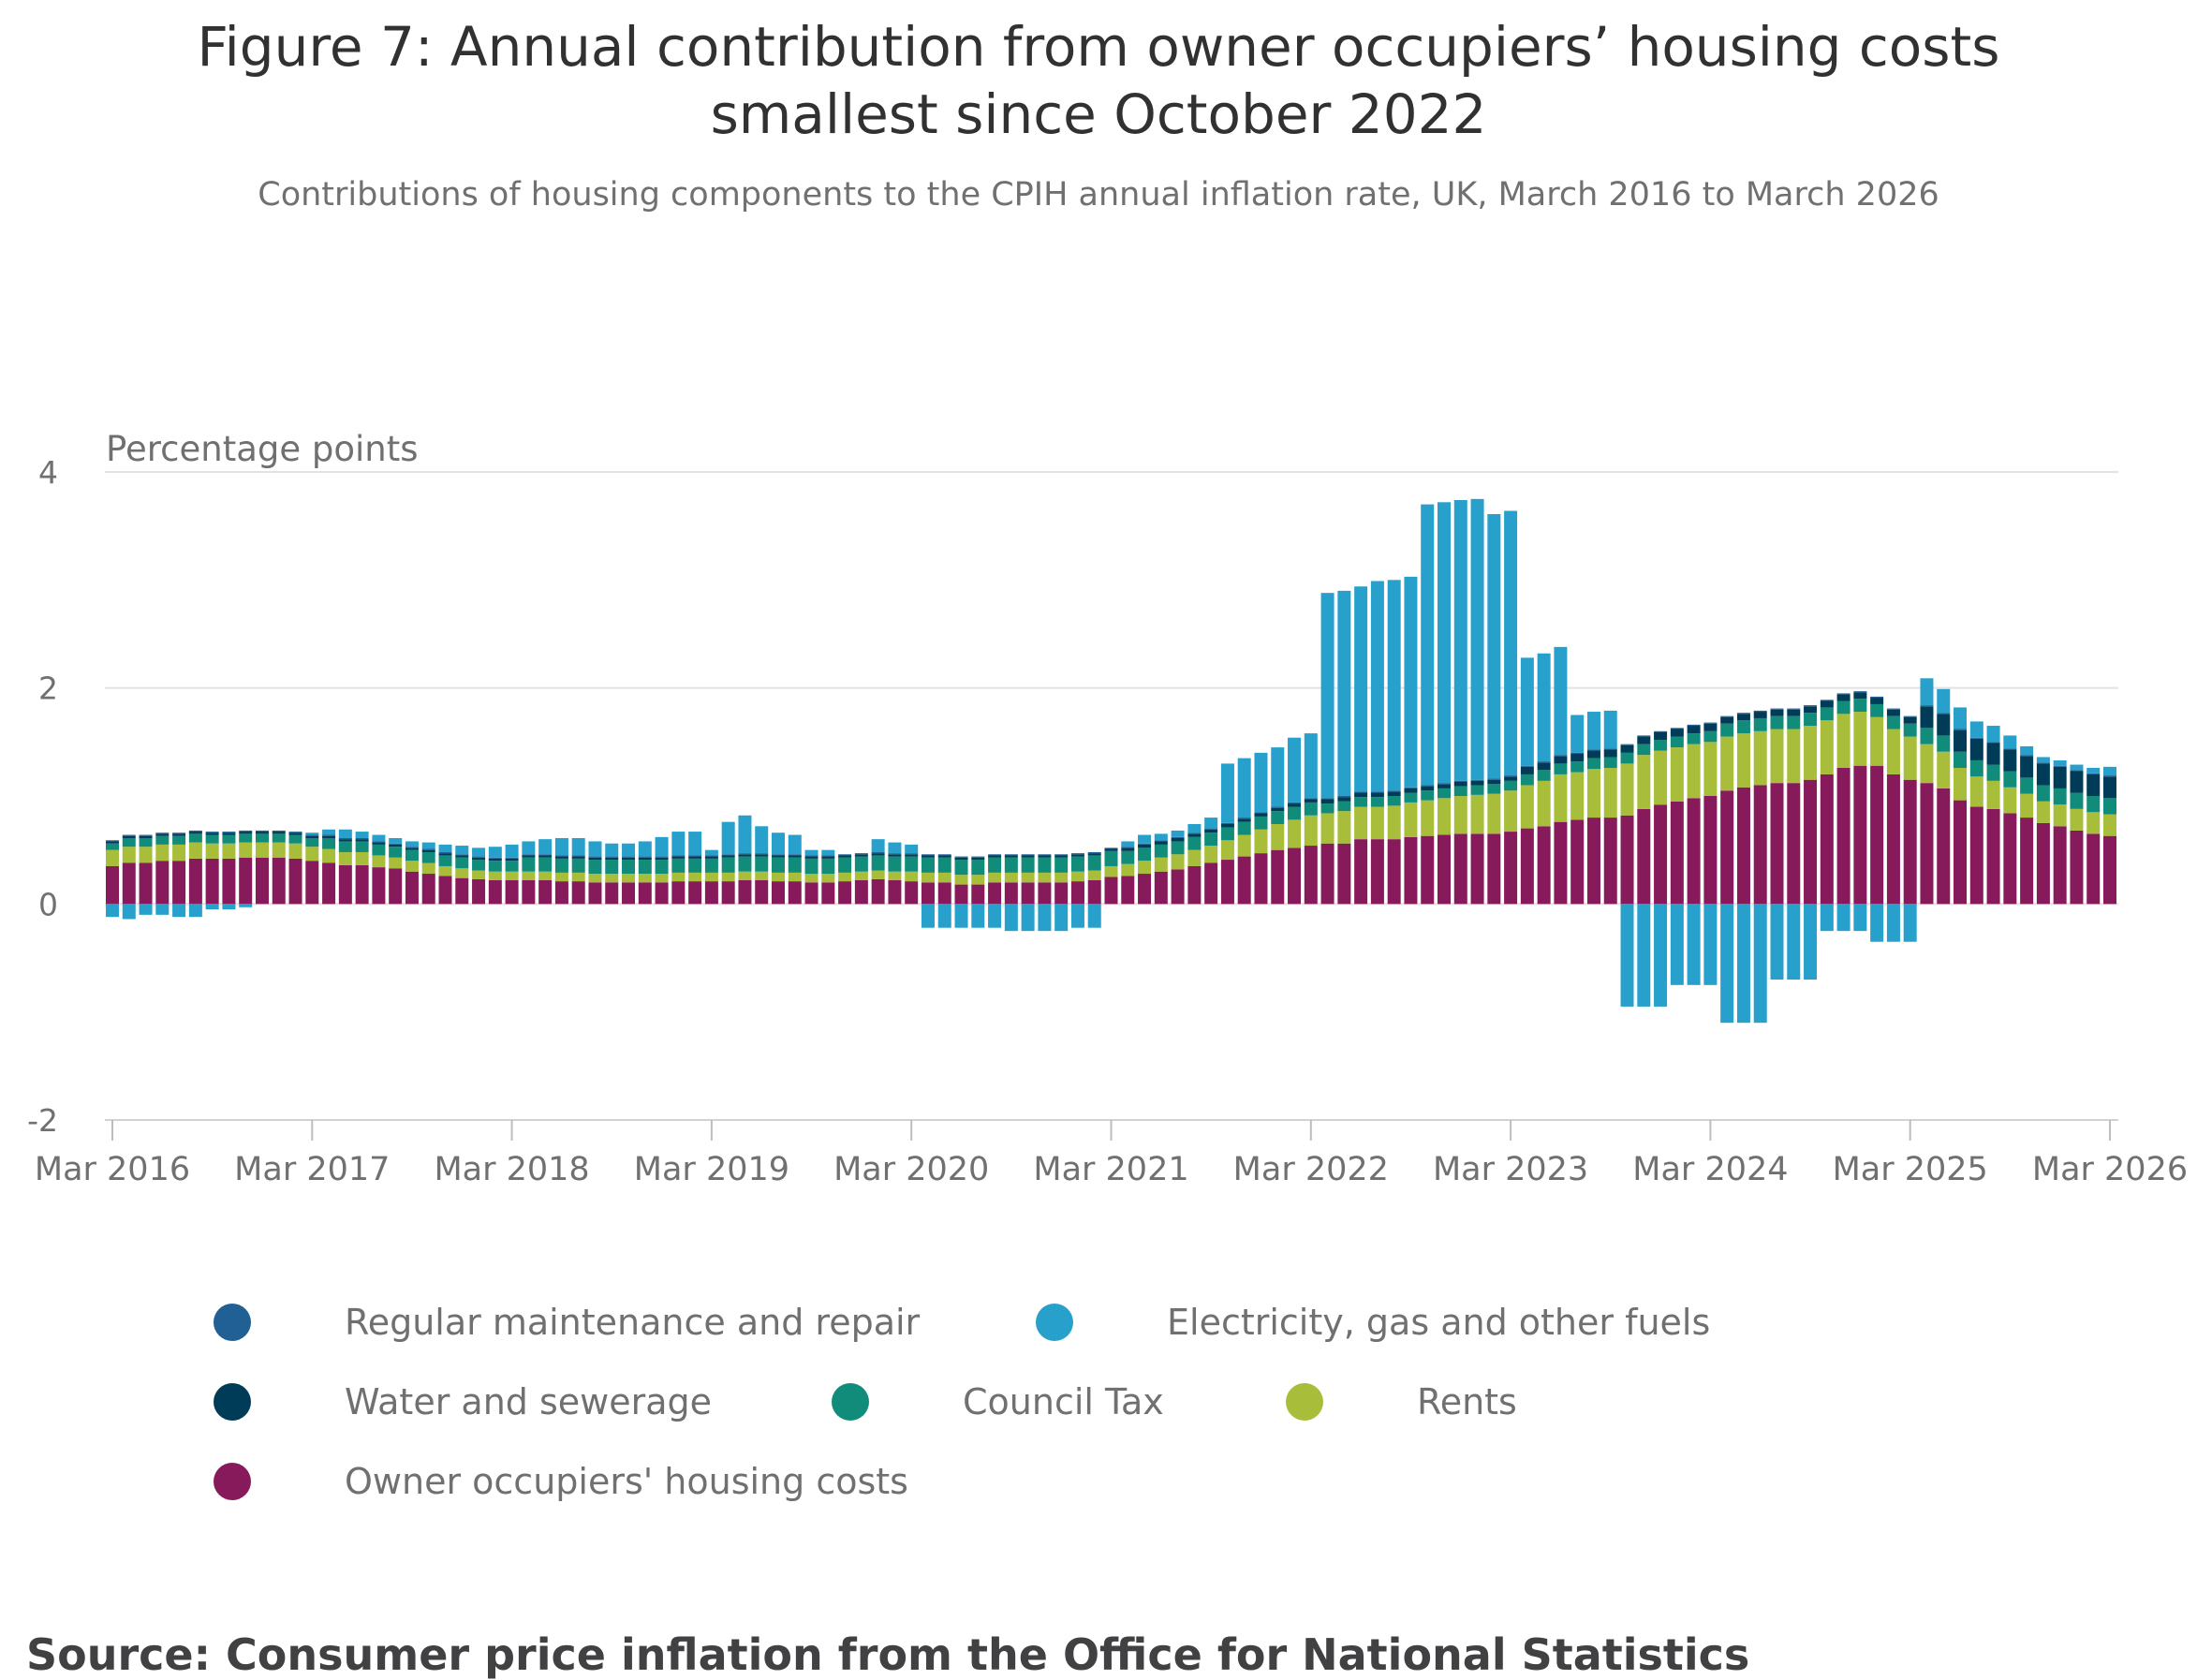  Describe the element at coordinates (1373, 1322) in the screenshot. I see `legend-item-electricity: Electricity, gas and other fuels` at that location.